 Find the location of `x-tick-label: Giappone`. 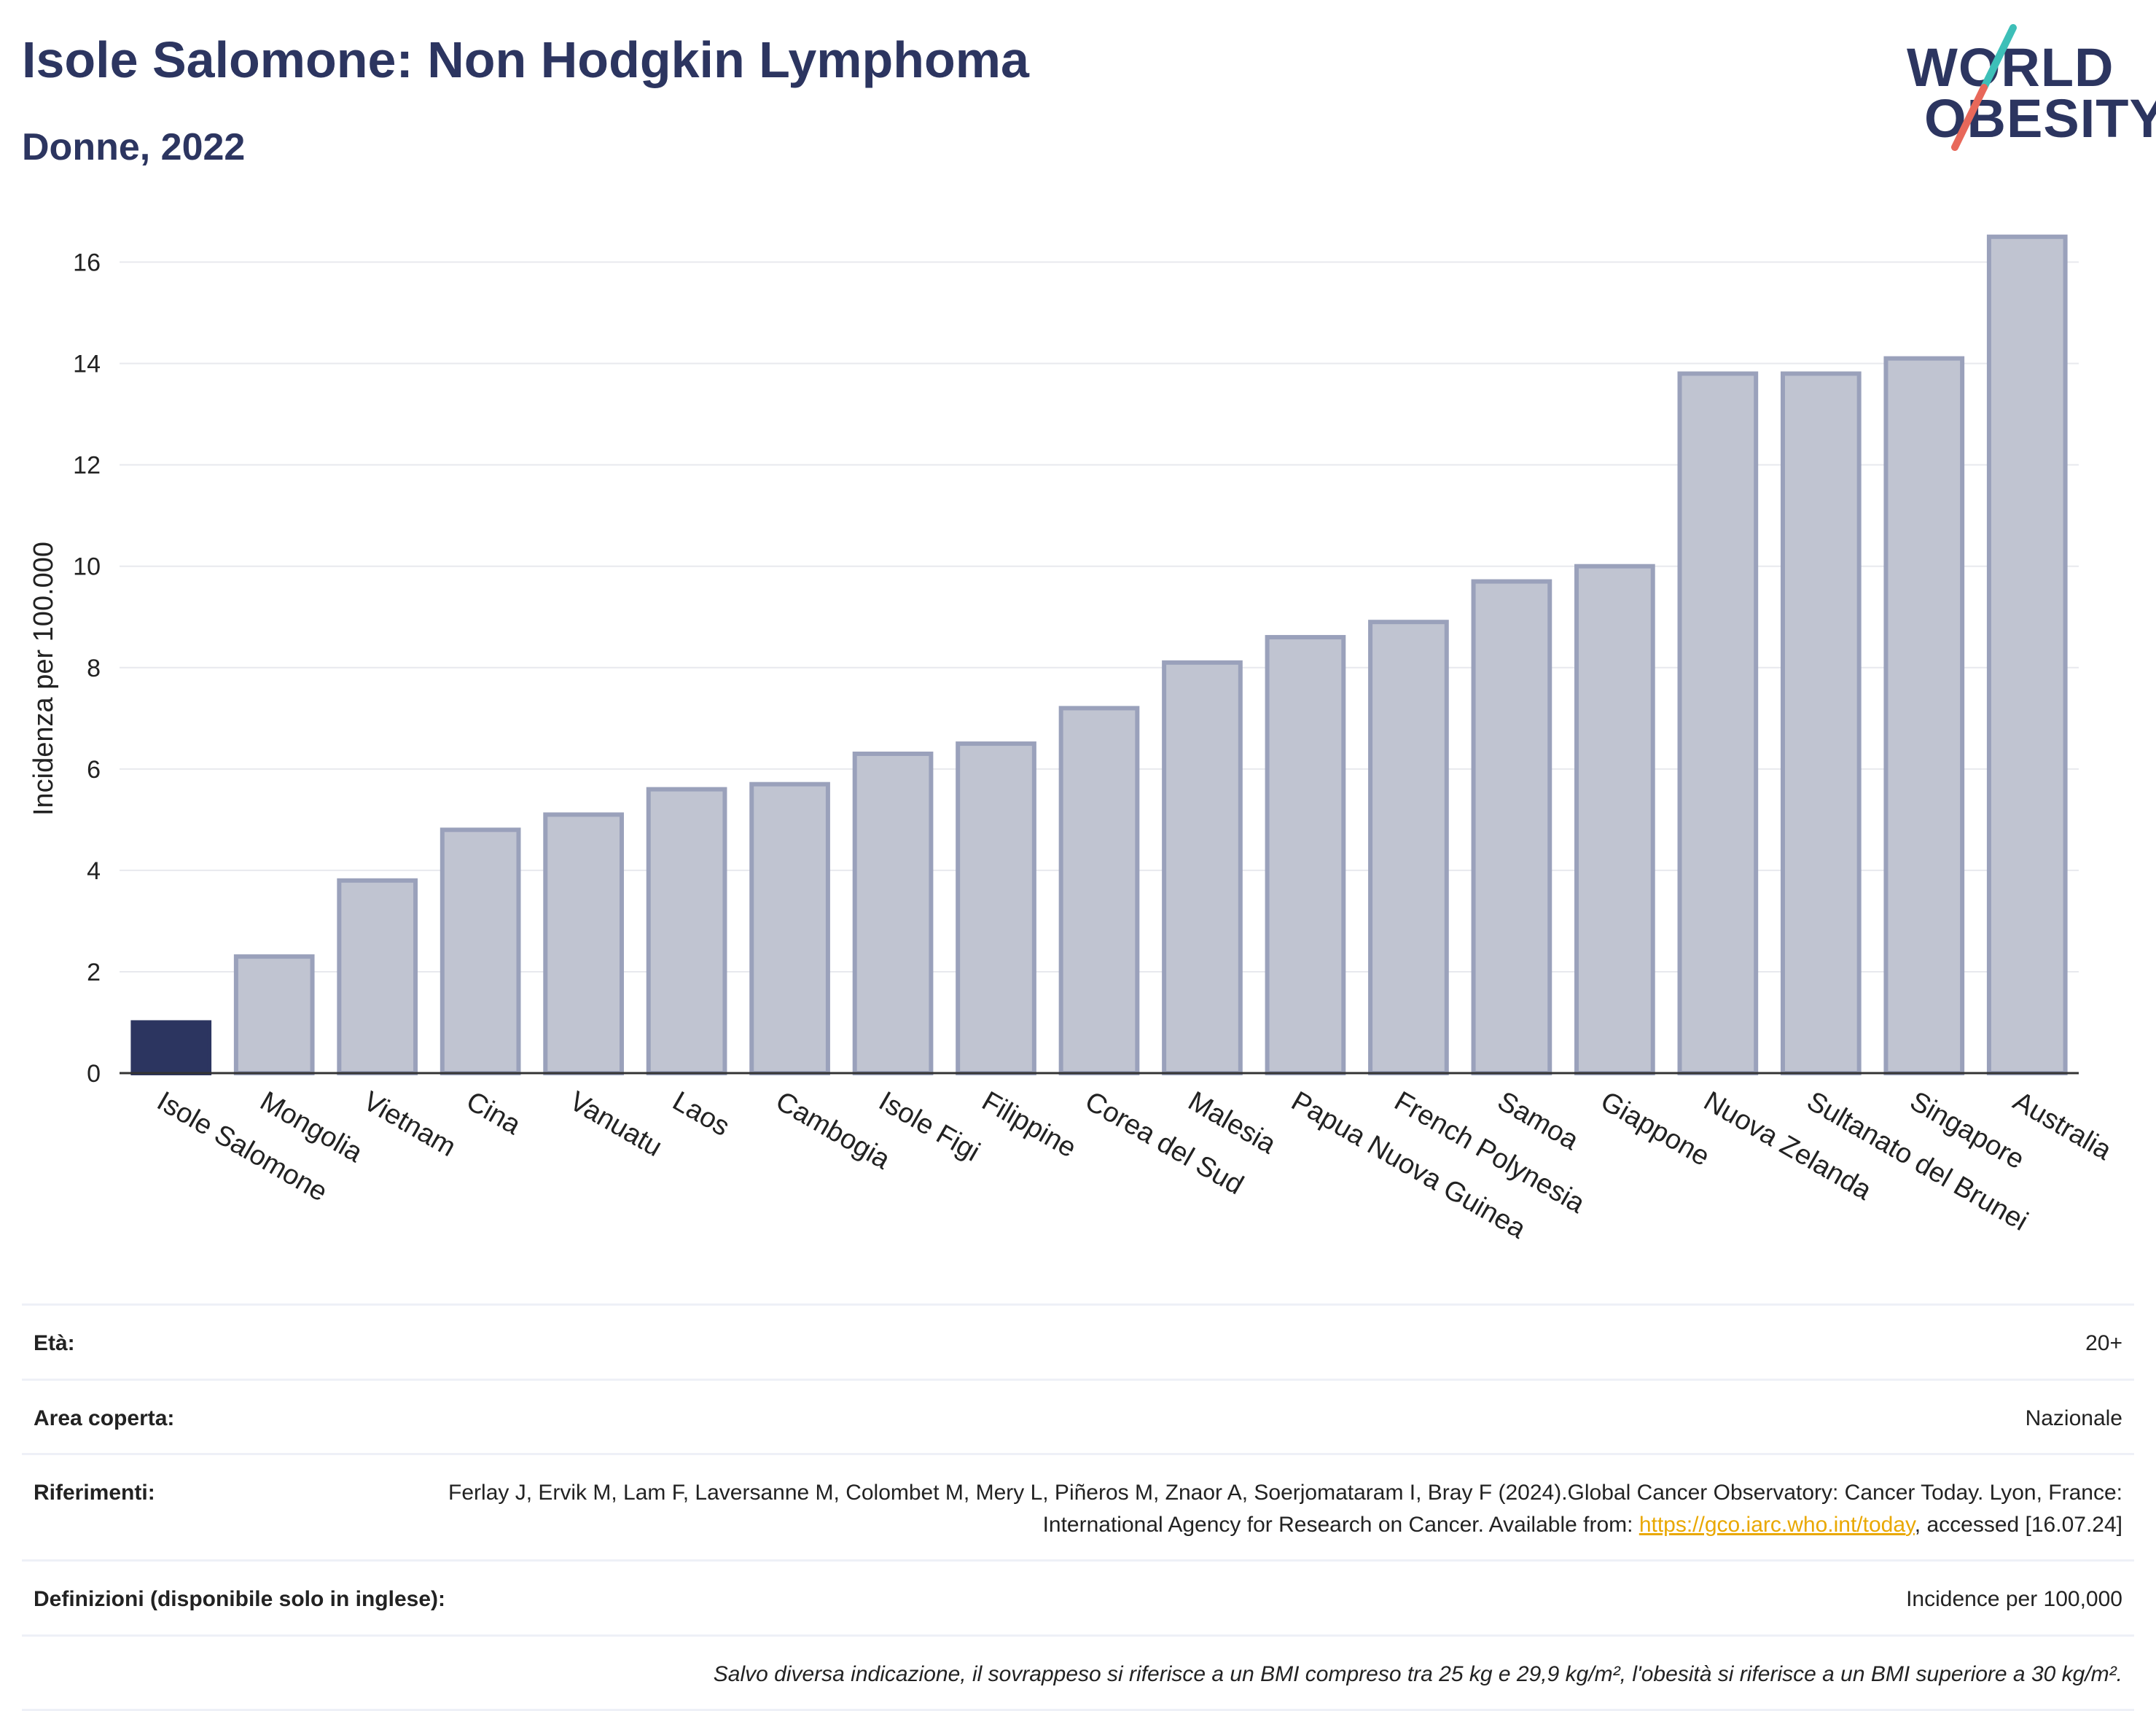

x-tick-label: Giappone is located at coordinates (1655, 1129).